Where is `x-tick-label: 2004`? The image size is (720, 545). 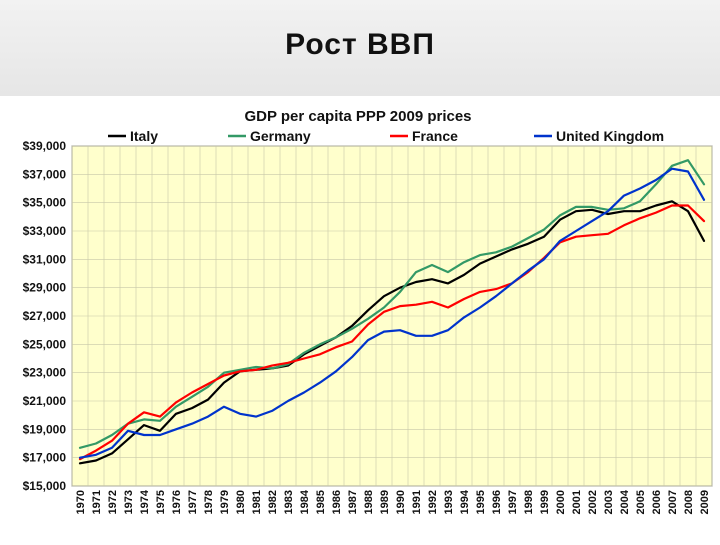 x-tick-label: 2004 is located at coordinates (625, 501).